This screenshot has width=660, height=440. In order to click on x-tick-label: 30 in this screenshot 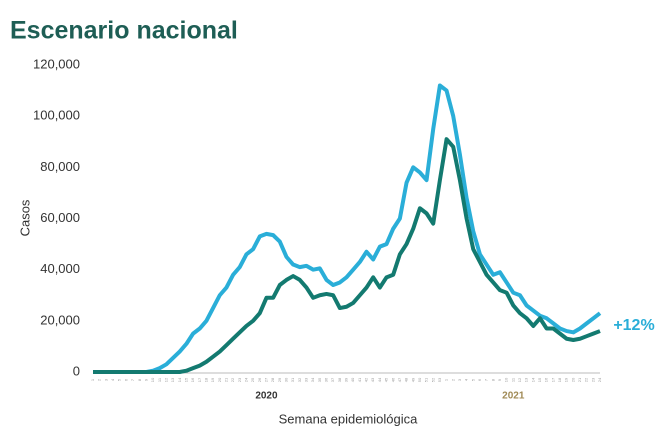, I will do `click(286, 379)`.